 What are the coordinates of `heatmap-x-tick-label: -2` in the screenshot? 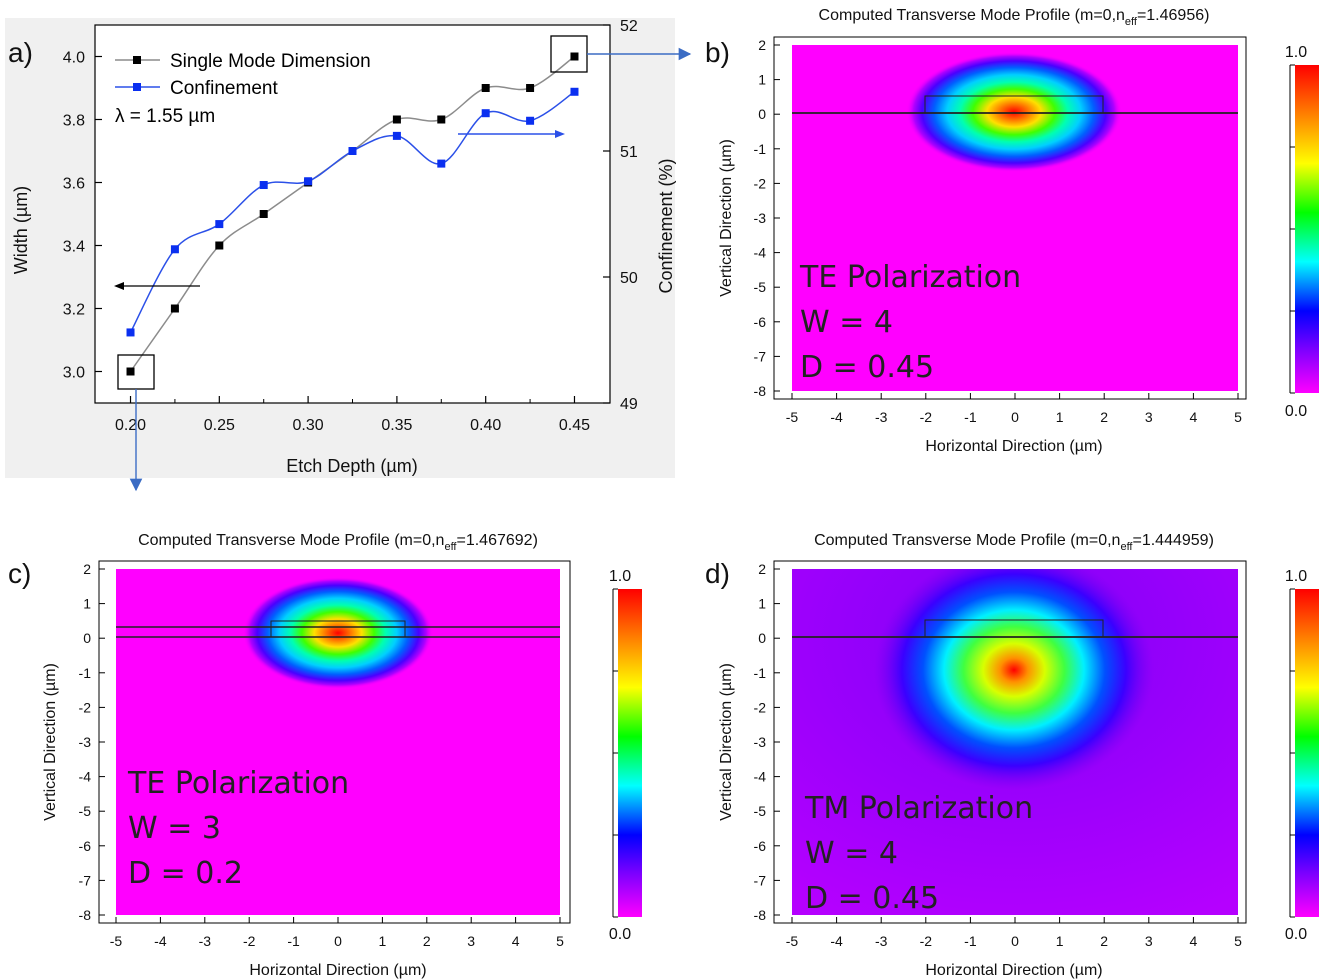 It's located at (926, 417).